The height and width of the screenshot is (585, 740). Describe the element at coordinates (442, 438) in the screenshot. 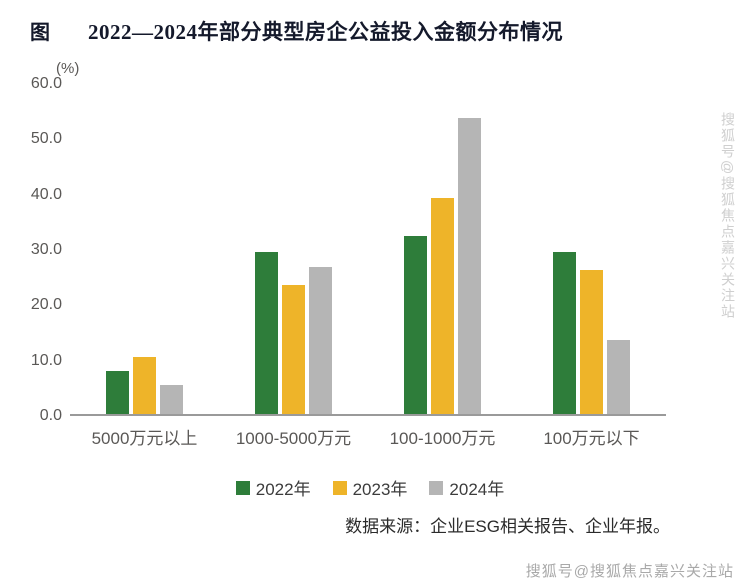

I see `x-axis-label: 100-1000万元` at that location.